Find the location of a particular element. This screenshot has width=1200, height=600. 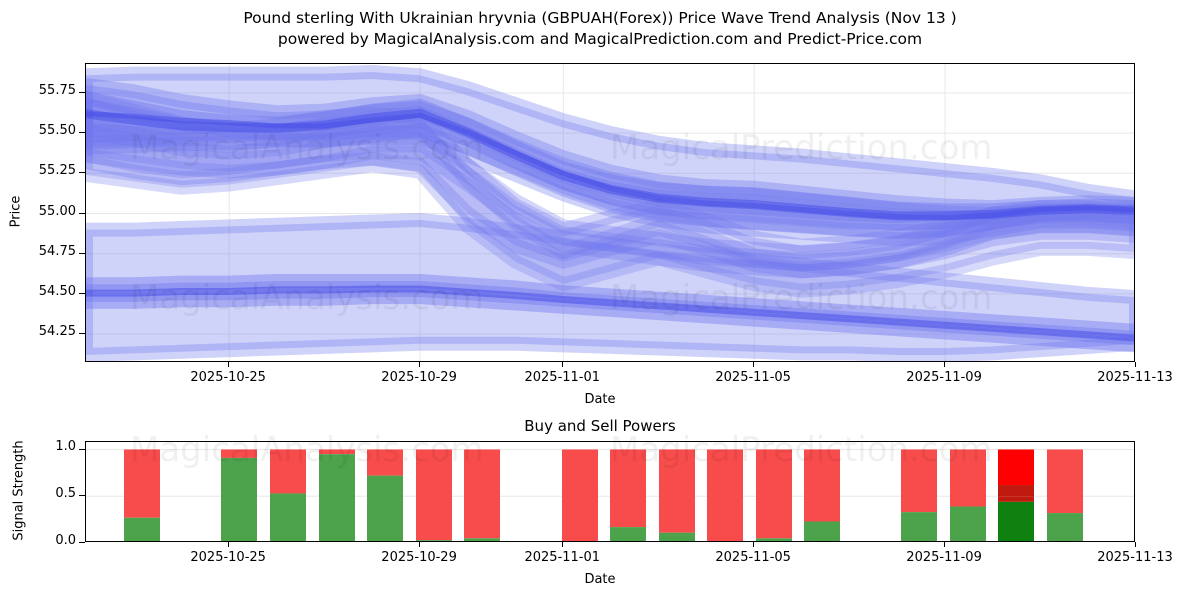

price-wave-core-line is located at coordinates (610, 313).